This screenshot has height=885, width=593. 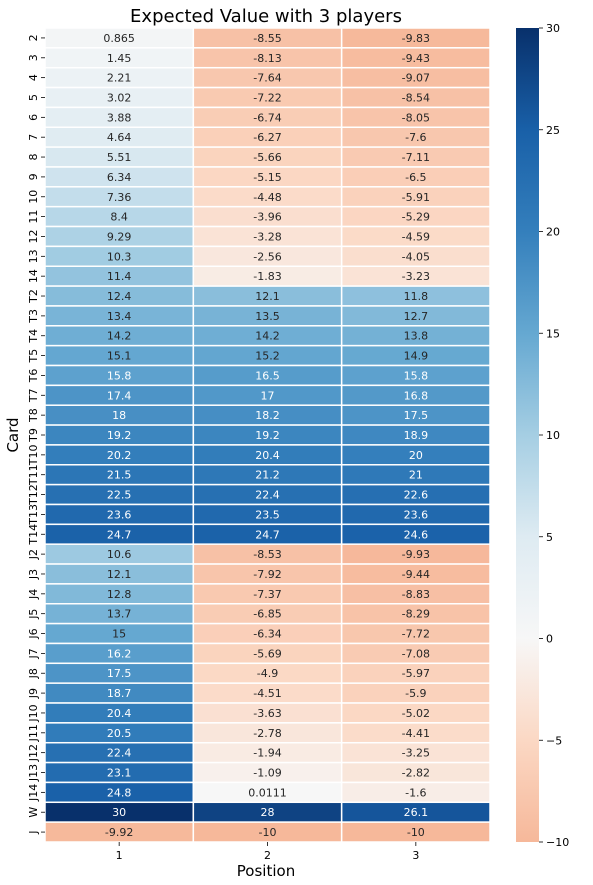 What do you see at coordinates (267, 336) in the screenshot?
I see `cell-value-label: 14.2` at bounding box center [267, 336].